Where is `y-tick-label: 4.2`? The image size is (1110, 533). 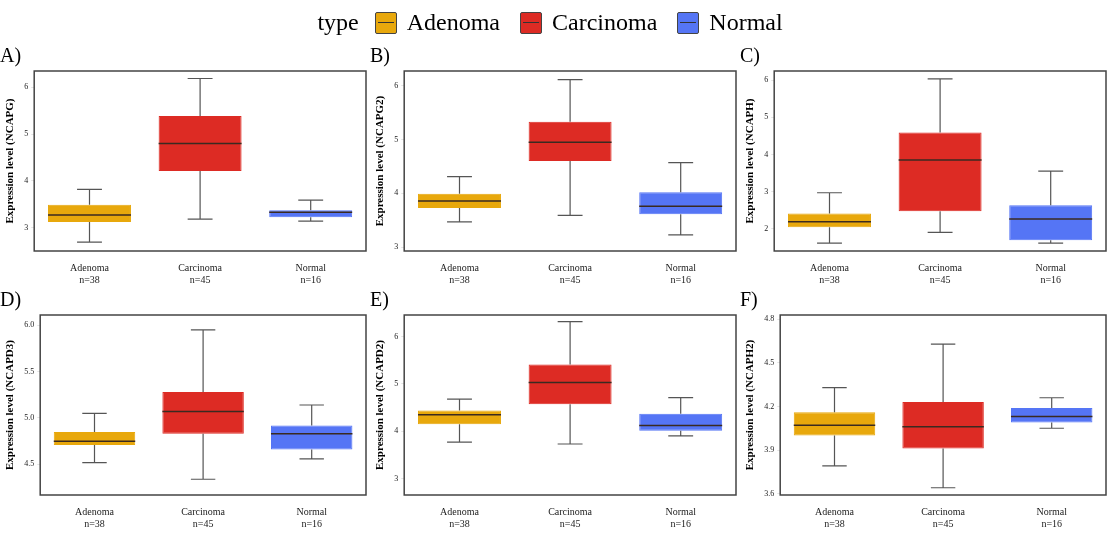
y-tick-label: 4.2 is located at coordinates (769, 406).